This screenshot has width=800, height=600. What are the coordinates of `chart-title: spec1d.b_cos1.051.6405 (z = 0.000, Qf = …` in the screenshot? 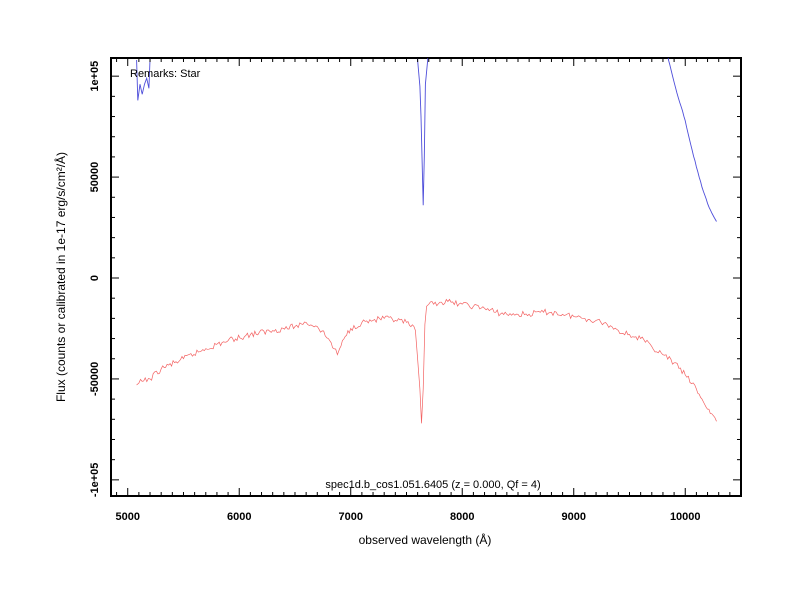 It's located at (432, 485).